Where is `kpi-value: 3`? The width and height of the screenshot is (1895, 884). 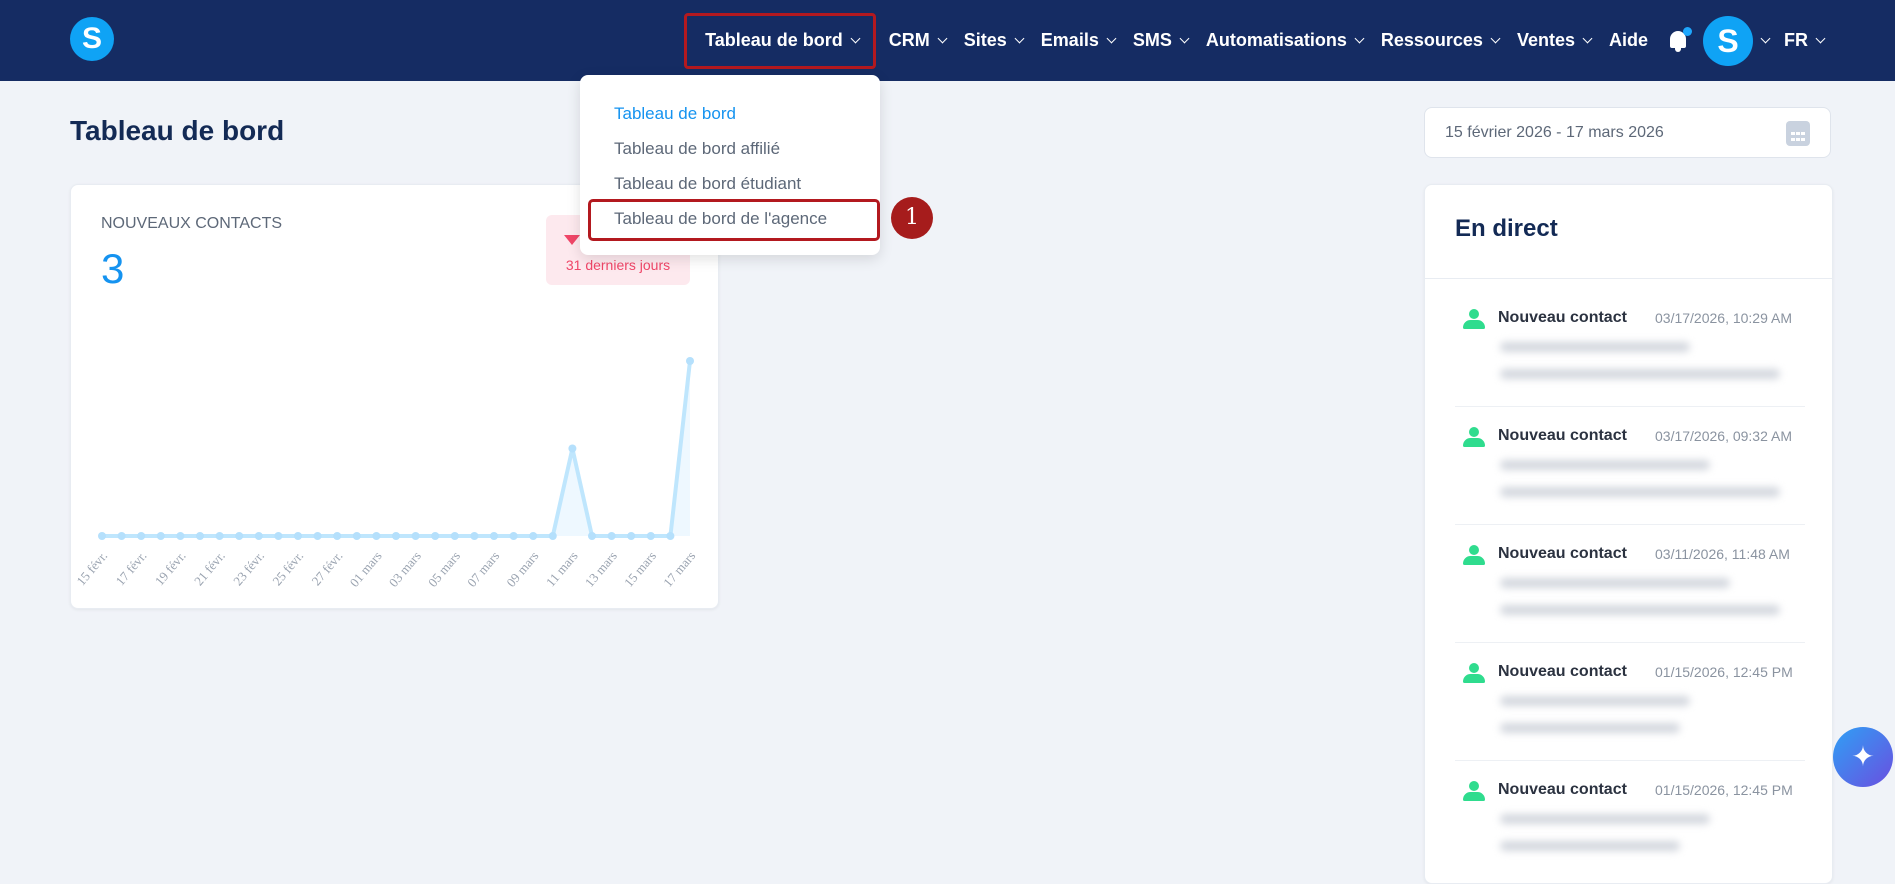
kpi-value: 3 is located at coordinates (113, 268).